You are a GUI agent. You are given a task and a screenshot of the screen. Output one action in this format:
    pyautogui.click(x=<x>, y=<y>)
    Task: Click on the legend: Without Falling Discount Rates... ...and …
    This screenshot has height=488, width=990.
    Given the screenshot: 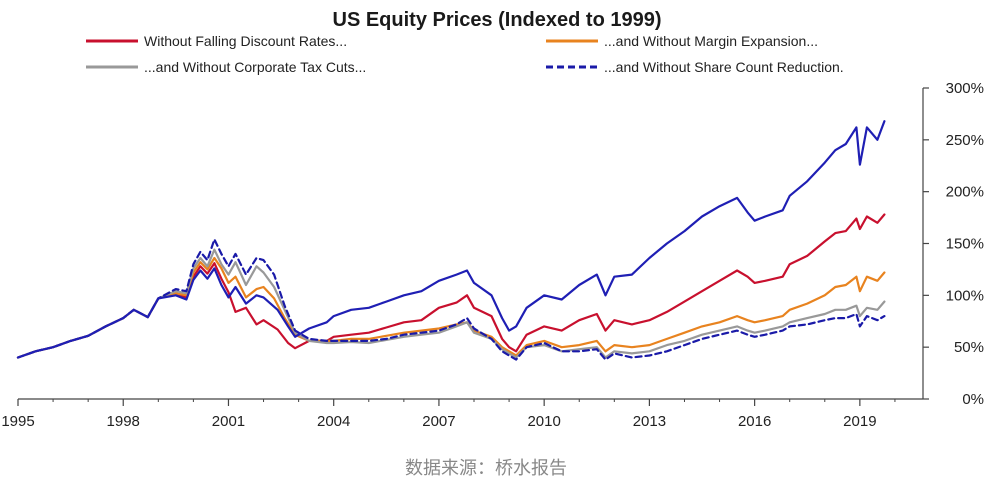 What is the action you would take?
    pyautogui.click(x=465, y=54)
    